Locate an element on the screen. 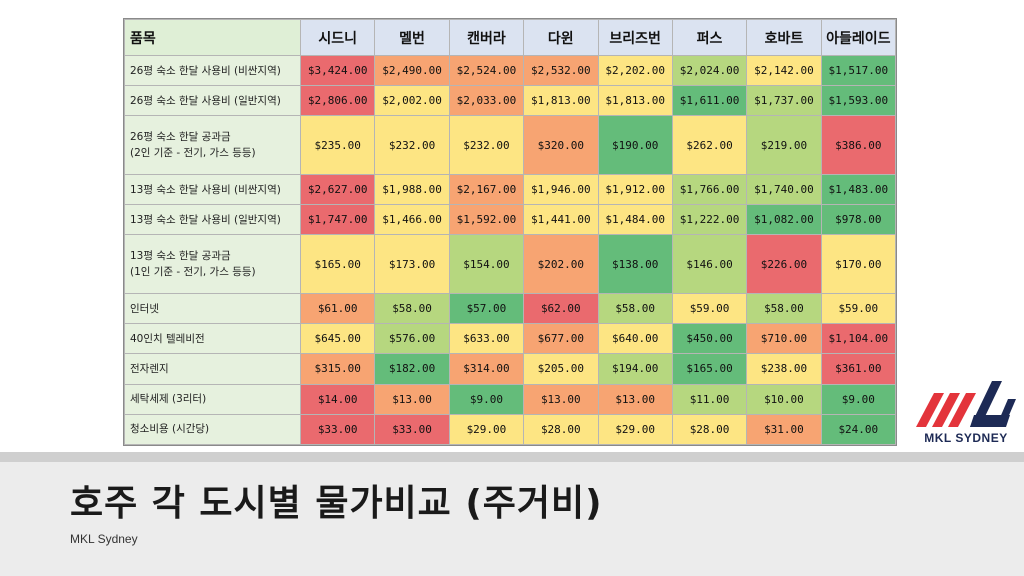 Image resolution: width=1024 pixels, height=576 pixels. price-cell: $1,592.00 is located at coordinates (486, 220).